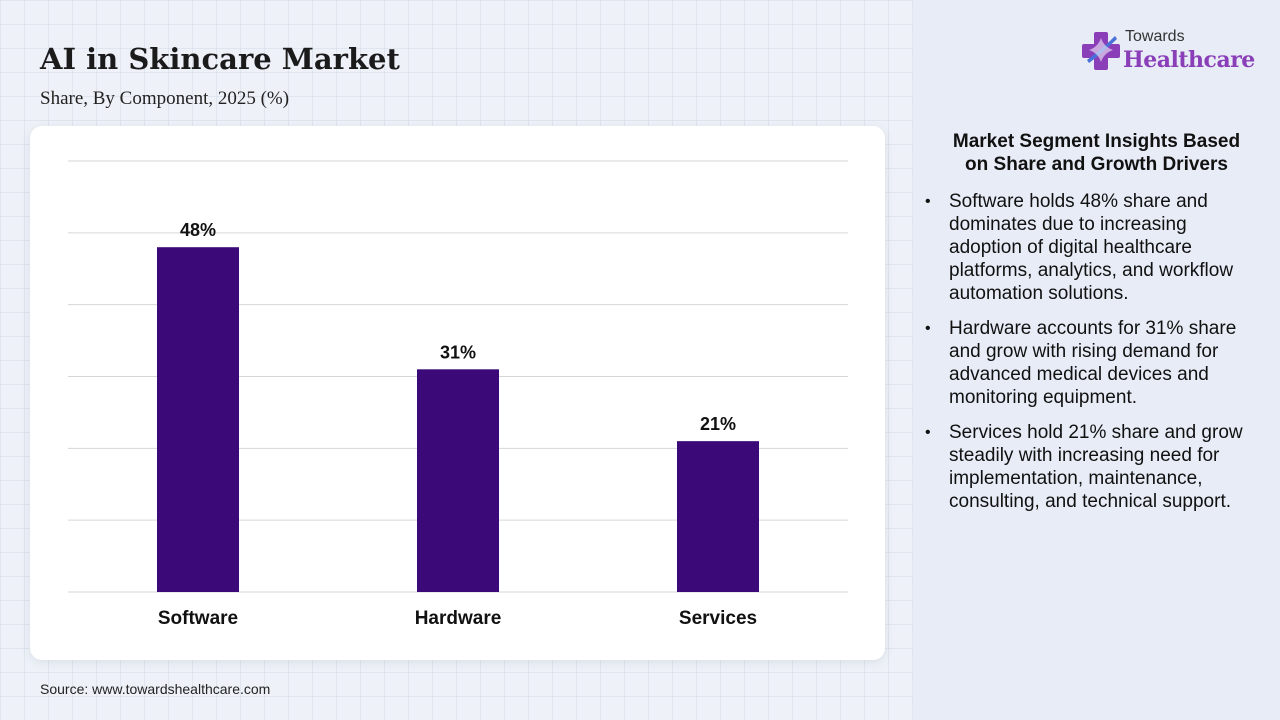  I want to click on data-label: 31%, so click(458, 352).